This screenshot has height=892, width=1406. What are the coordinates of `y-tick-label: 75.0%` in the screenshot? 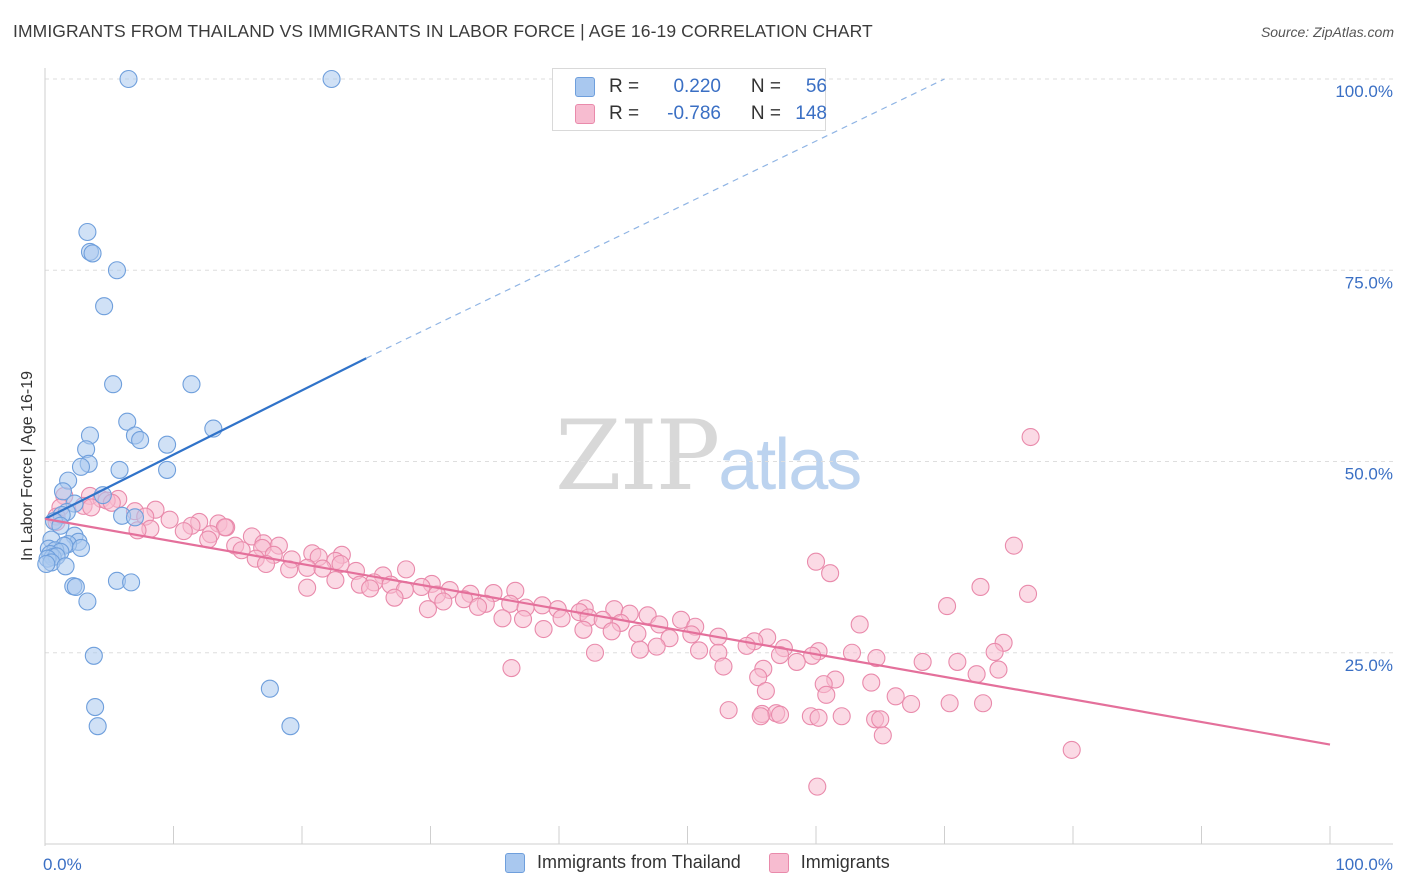 It's located at (1369, 282).